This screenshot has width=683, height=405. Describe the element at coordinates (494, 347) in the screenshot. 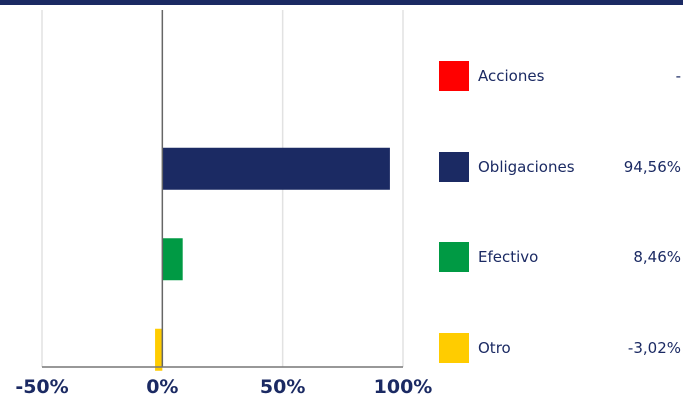

I see `legend-label: Otro` at that location.